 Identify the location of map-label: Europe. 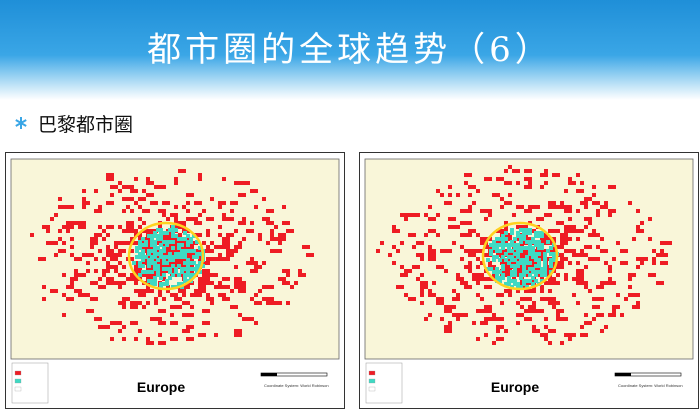
(161, 387).